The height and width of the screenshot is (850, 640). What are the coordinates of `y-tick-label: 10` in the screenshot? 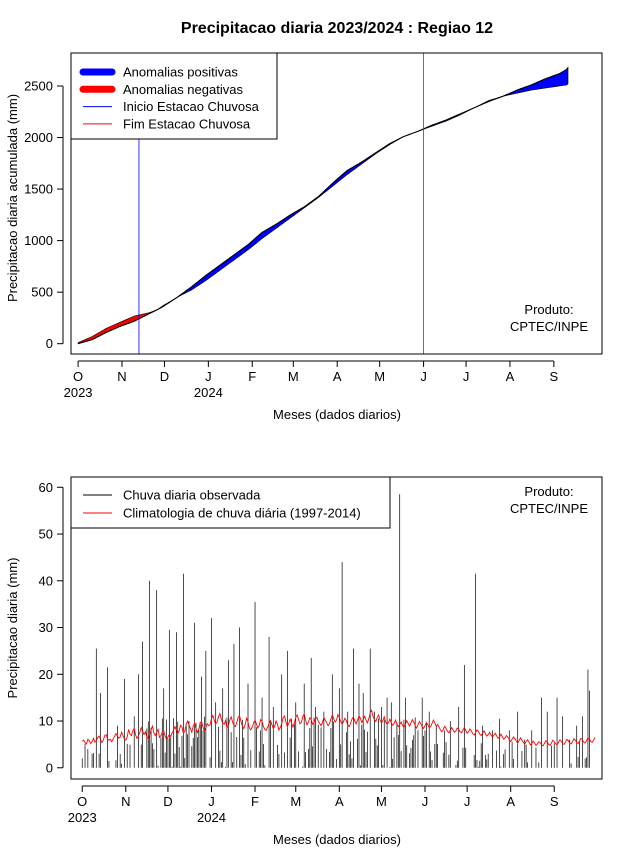 It's located at (46, 721).